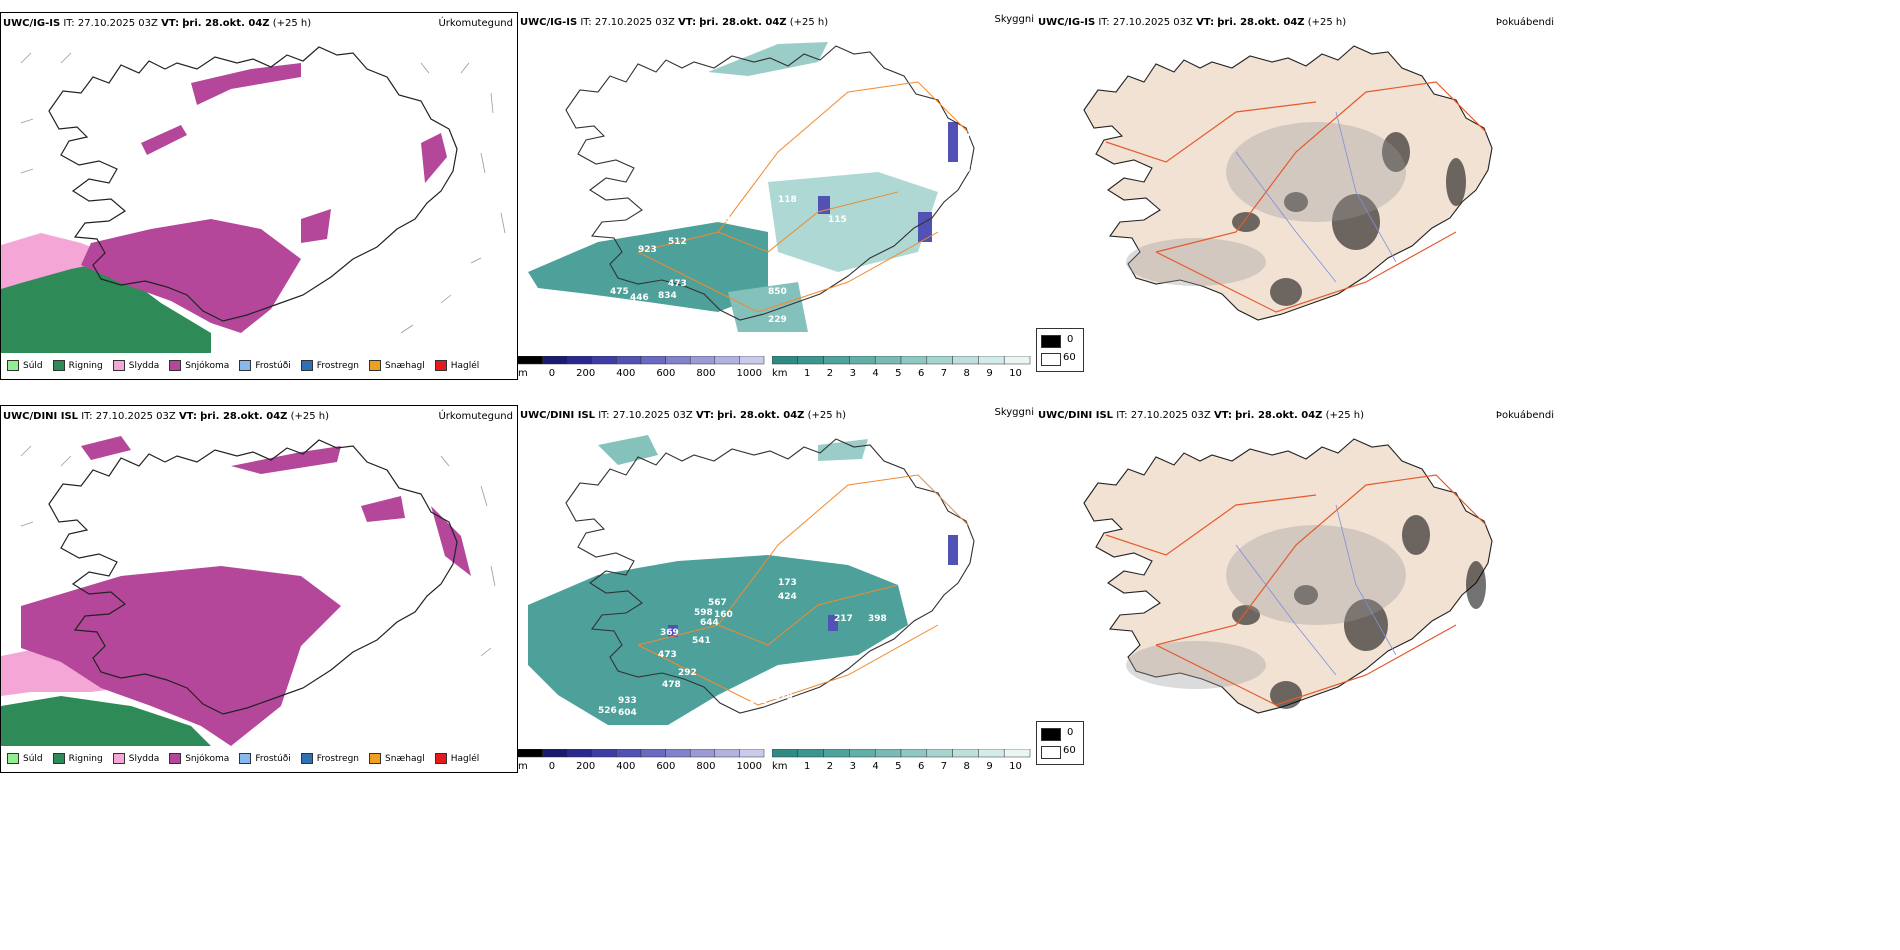  What do you see at coordinates (944, 373) in the screenshot?
I see `vis-tick: 7` at bounding box center [944, 373].